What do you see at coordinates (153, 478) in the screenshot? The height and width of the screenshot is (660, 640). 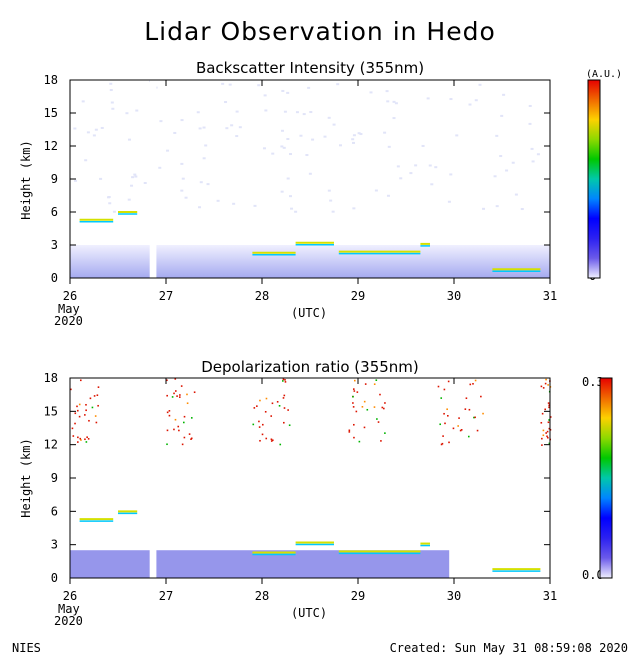 I see `data-gap` at bounding box center [153, 478].